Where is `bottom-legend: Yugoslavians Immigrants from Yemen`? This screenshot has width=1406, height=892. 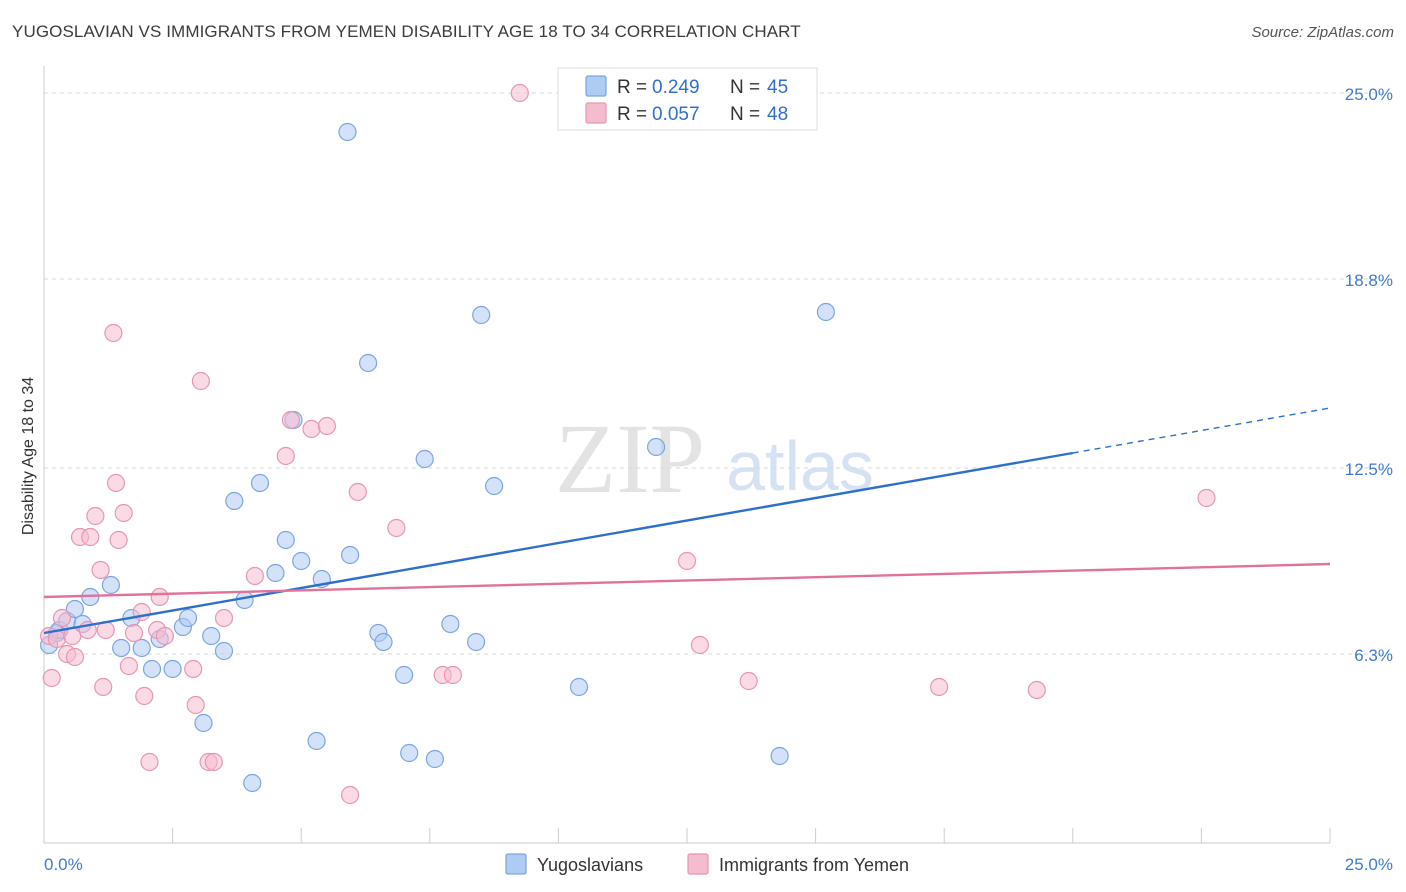 bottom-legend: Yugoslavians Immigrants from Yemen is located at coordinates (707, 864).